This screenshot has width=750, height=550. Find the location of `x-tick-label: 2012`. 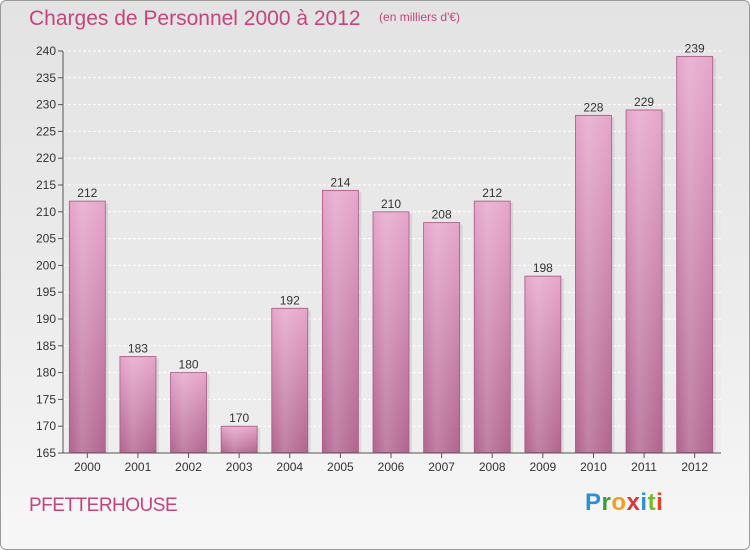

x-tick-label: 2012 is located at coordinates (694, 467).